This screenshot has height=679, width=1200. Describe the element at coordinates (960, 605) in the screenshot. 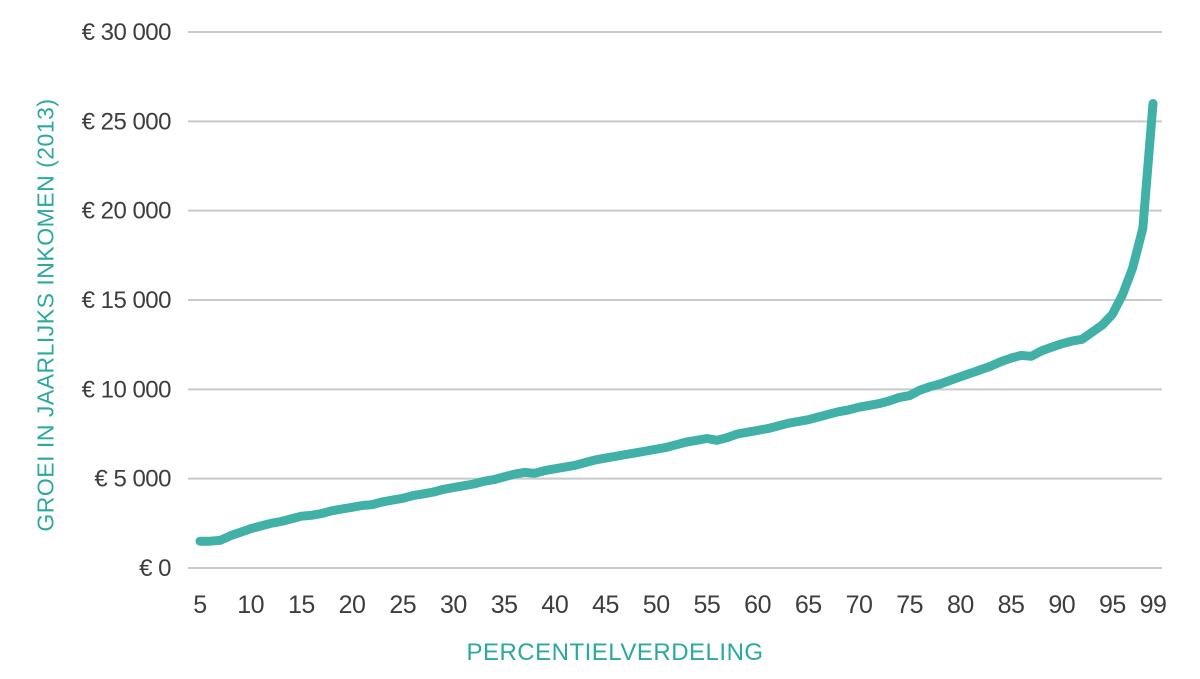

I see `x-tick-label: 80` at that location.